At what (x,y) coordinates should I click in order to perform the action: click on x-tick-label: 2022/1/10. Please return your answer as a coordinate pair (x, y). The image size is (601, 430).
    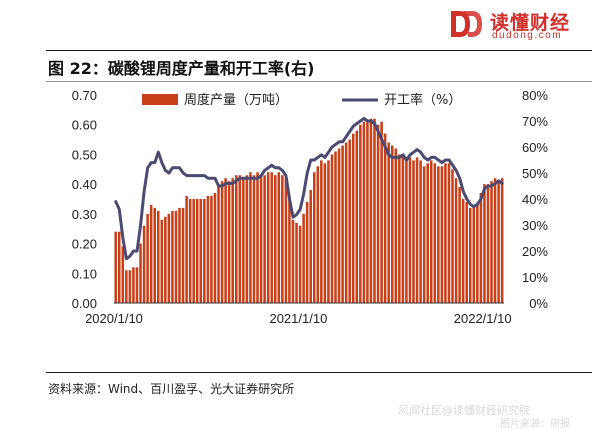
    Looking at the image, I should click on (483, 318).